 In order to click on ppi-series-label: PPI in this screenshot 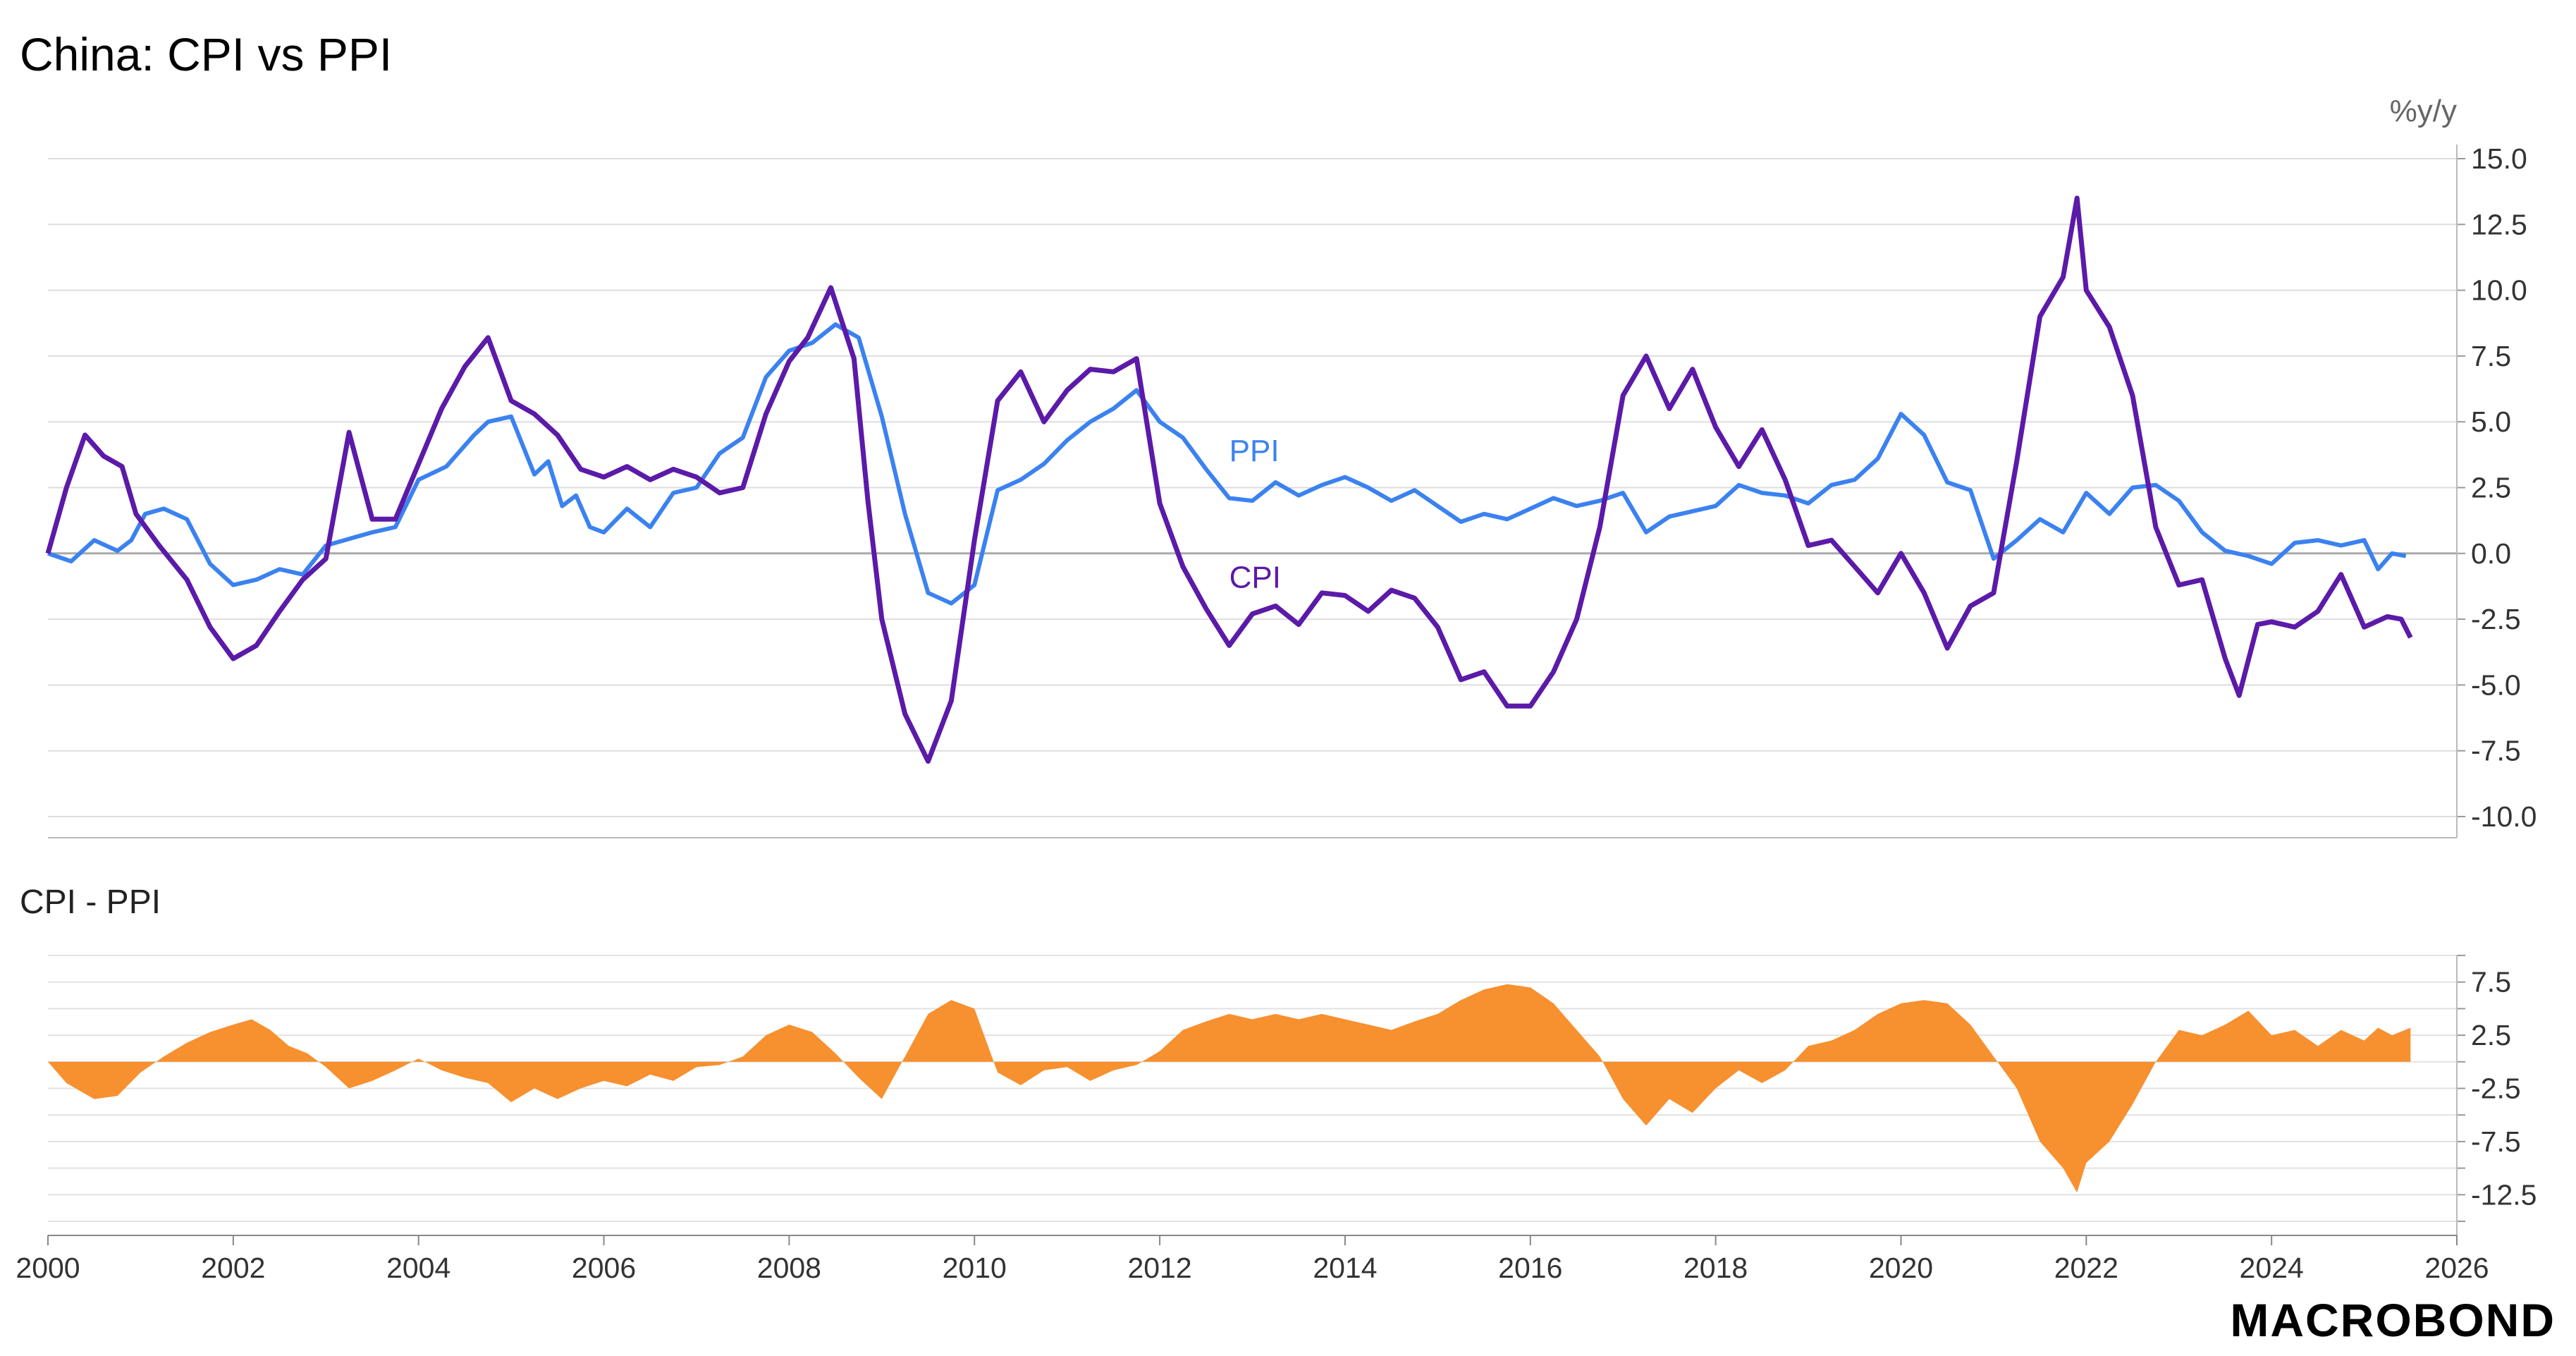, I will do `click(1254, 451)`.